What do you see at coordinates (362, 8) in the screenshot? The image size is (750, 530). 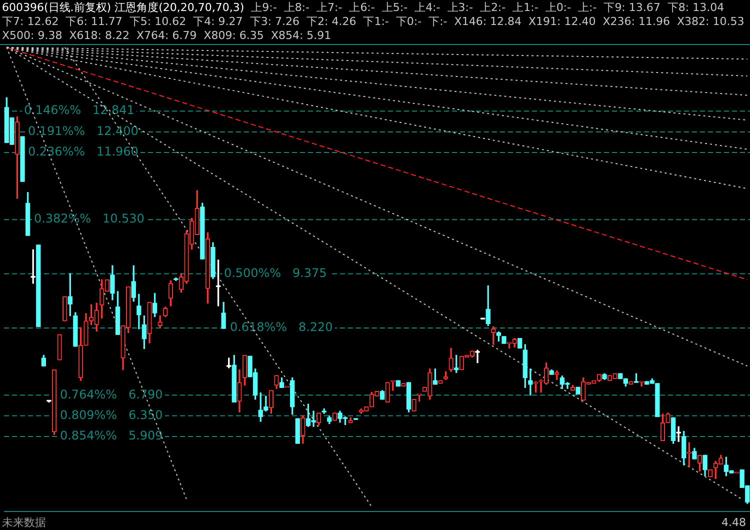 I see `text: 上6:-` at bounding box center [362, 8].